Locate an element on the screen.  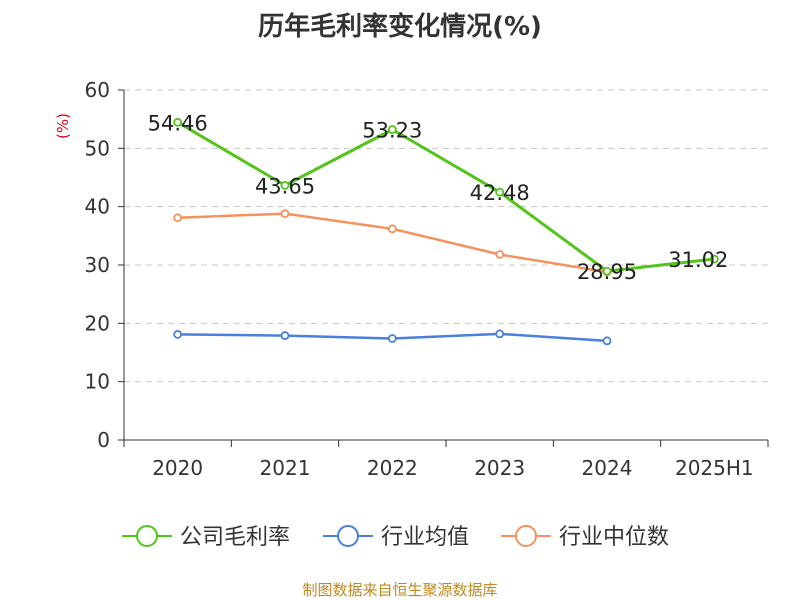
x-tick-label: 2023 is located at coordinates (499, 468).